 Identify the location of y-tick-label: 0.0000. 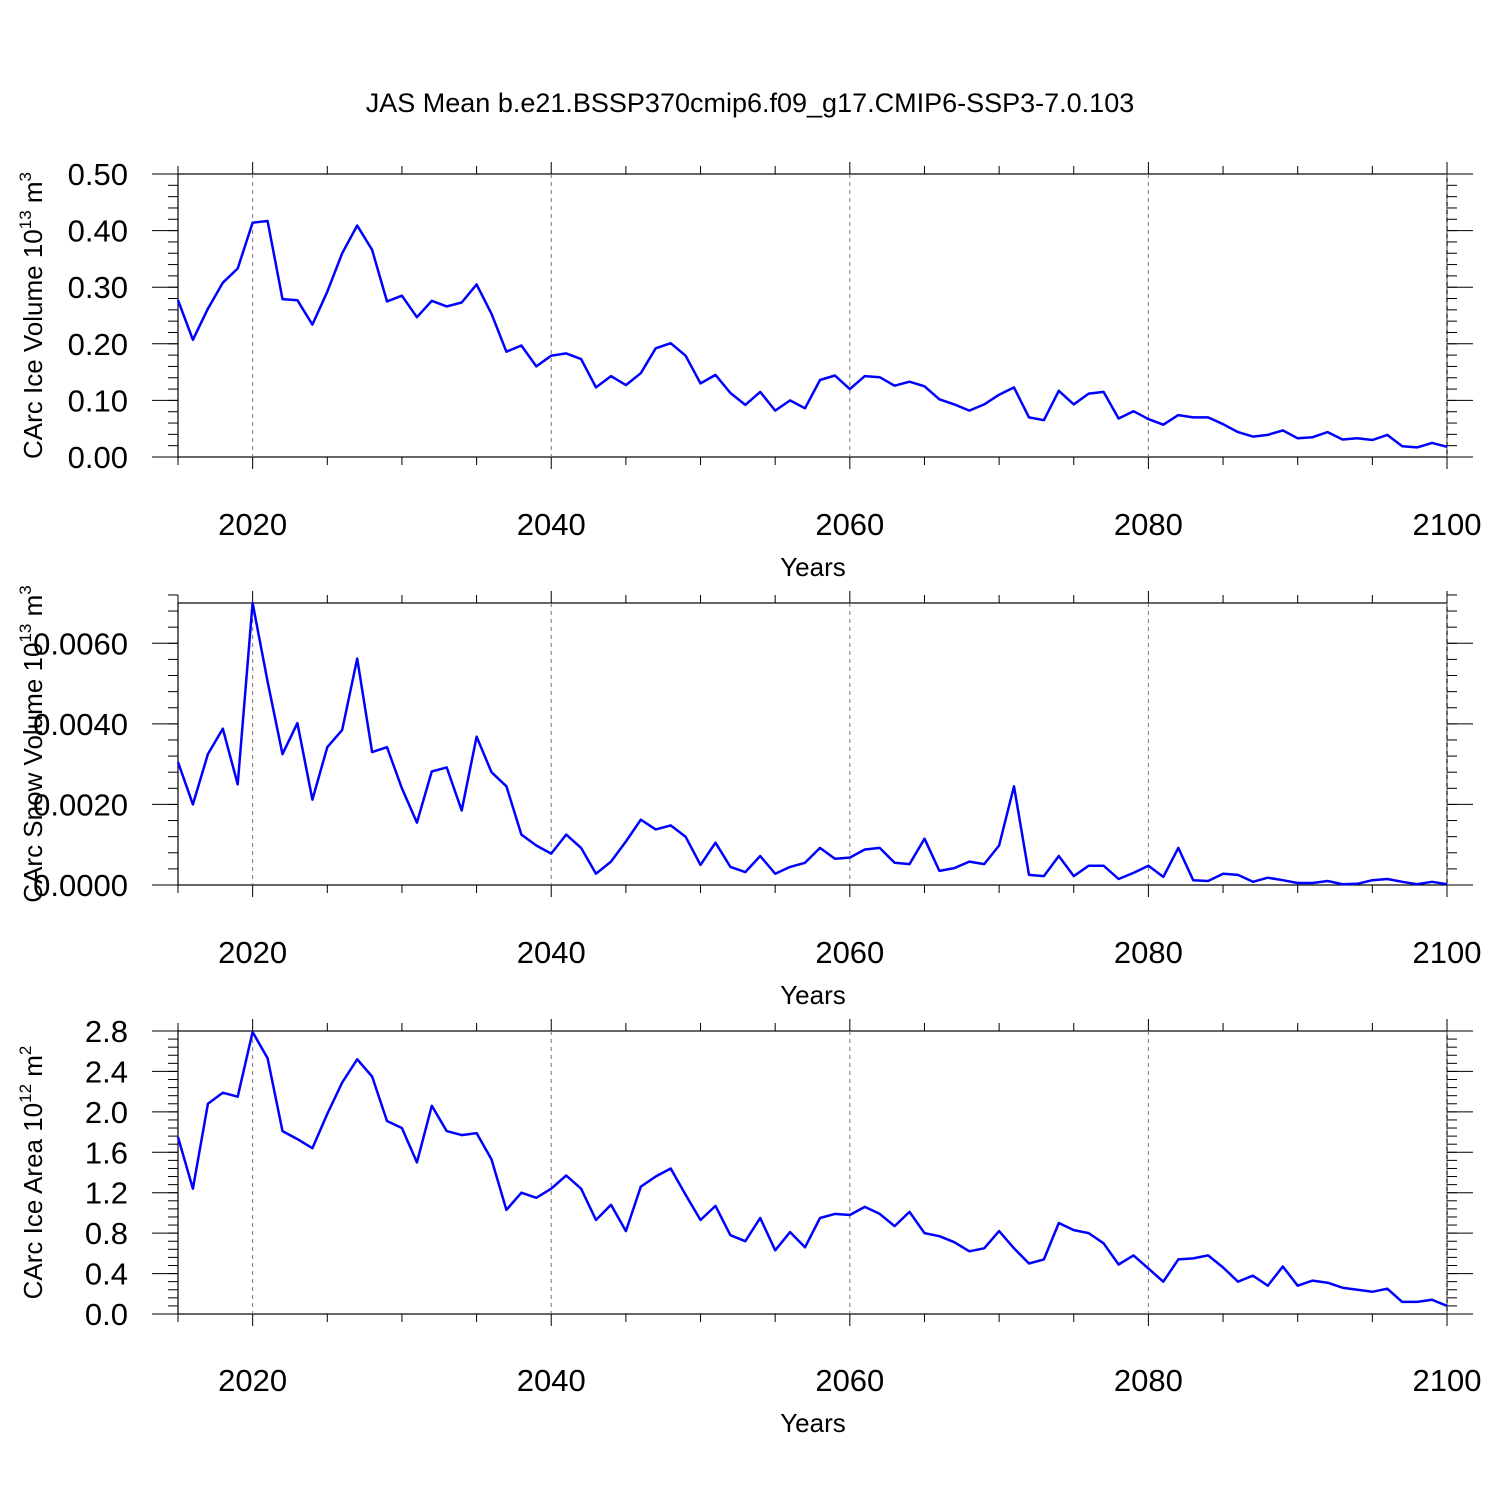
(80, 885).